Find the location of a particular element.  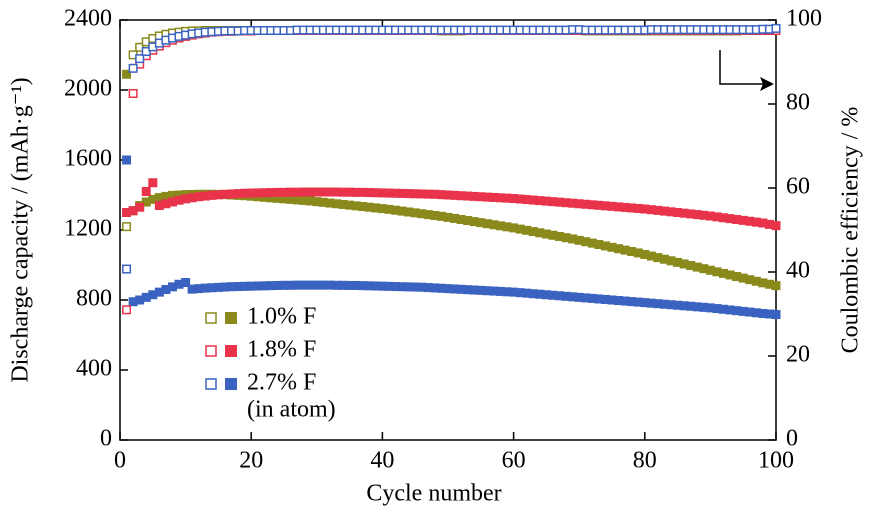

y2-tick-label: 100 is located at coordinates (804, 19).